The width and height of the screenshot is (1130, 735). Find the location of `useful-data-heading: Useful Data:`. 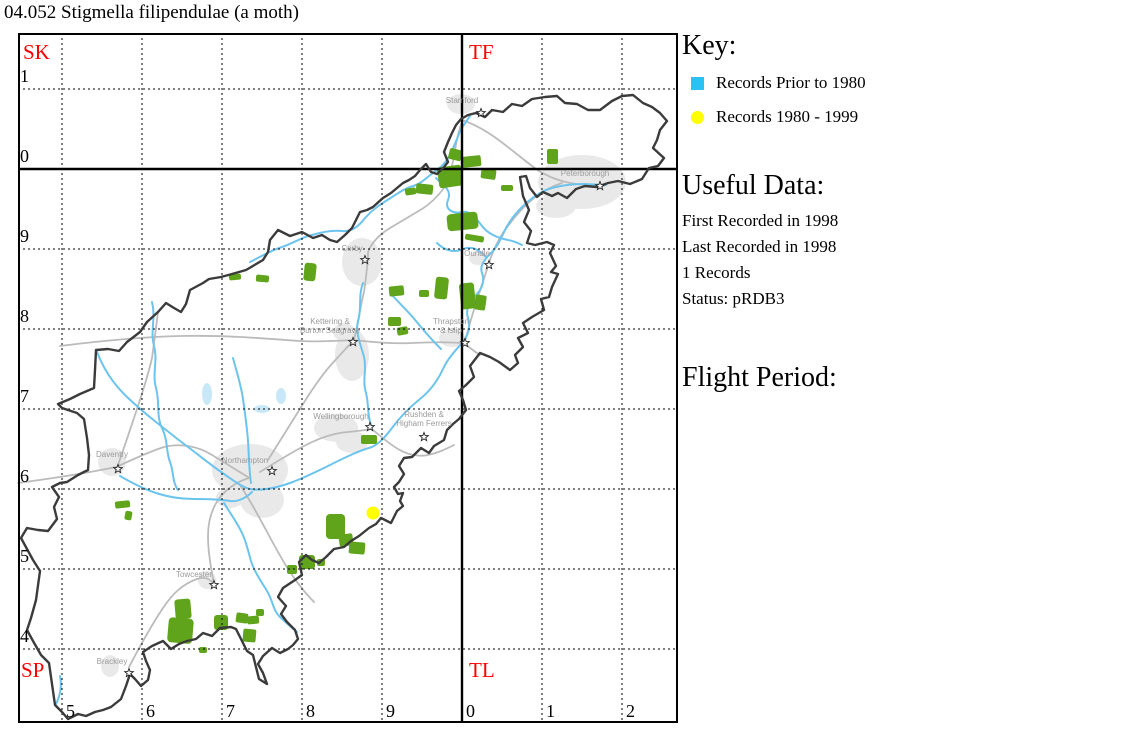

useful-data-heading: Useful Data: is located at coordinates (753, 185).